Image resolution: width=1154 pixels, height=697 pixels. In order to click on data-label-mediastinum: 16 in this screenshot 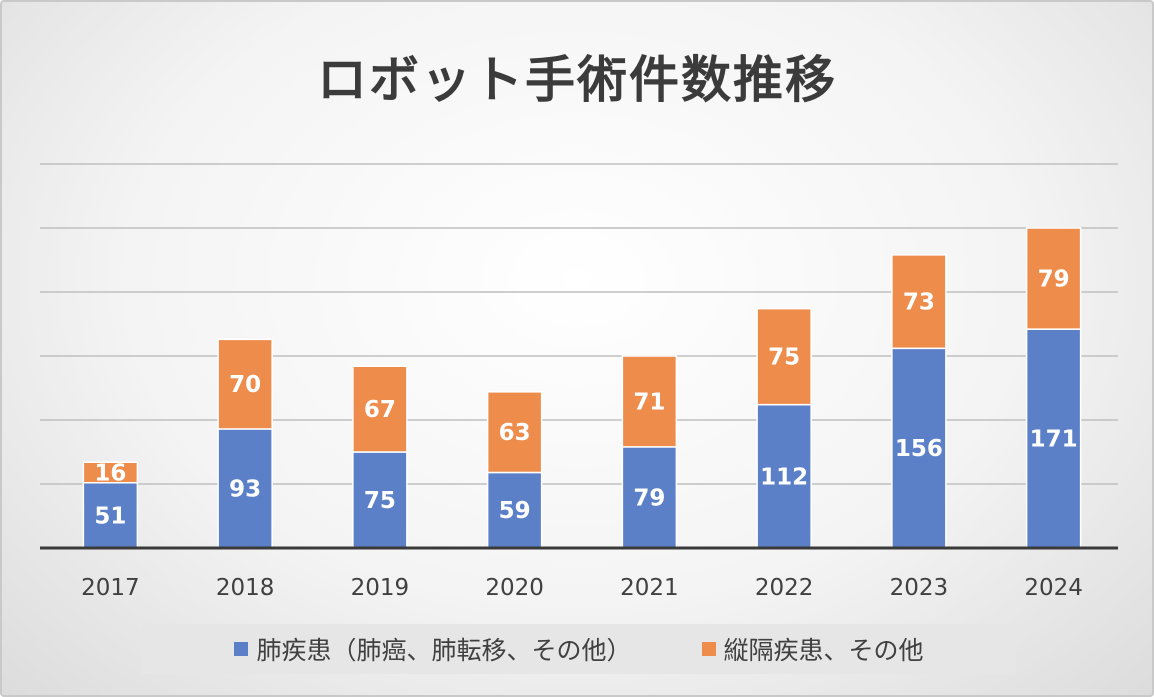, I will do `click(110, 473)`.